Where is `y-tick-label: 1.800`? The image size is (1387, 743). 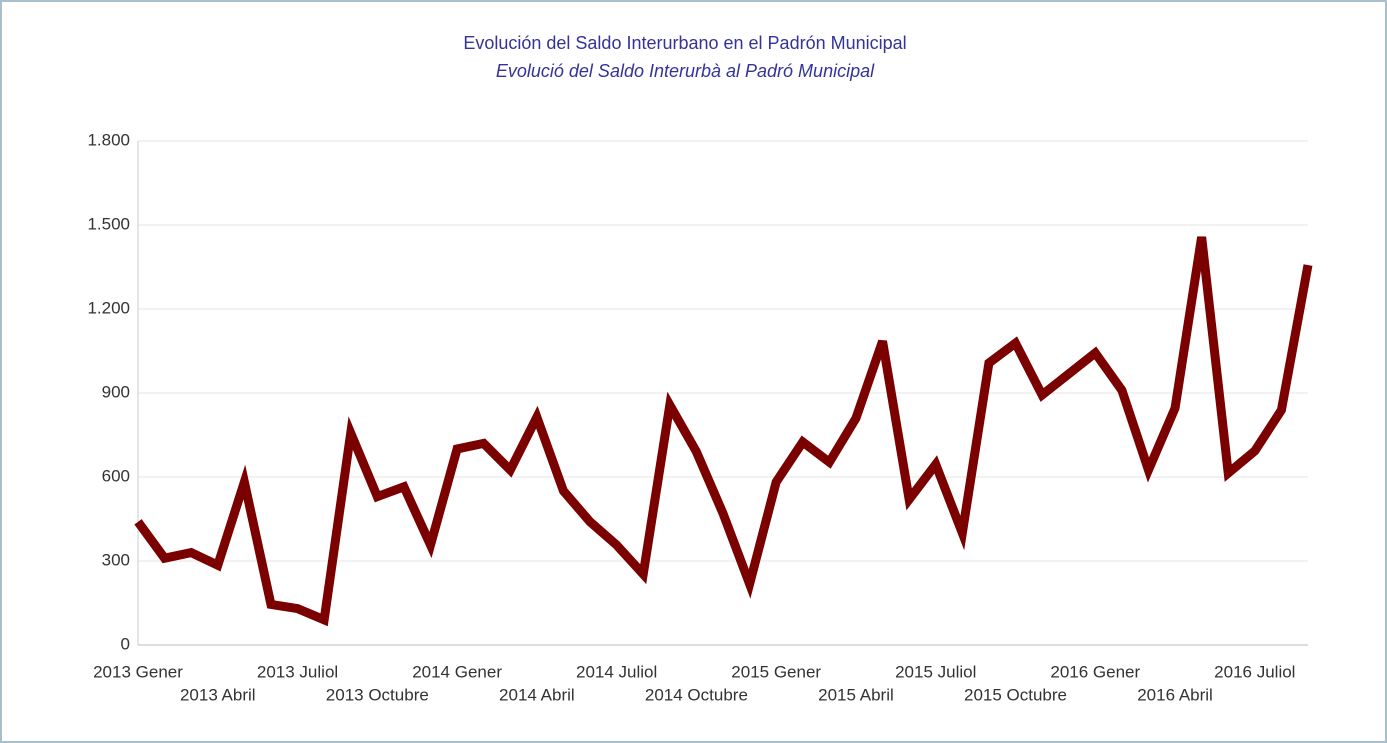
y-tick-label: 1.800 is located at coordinates (108, 139).